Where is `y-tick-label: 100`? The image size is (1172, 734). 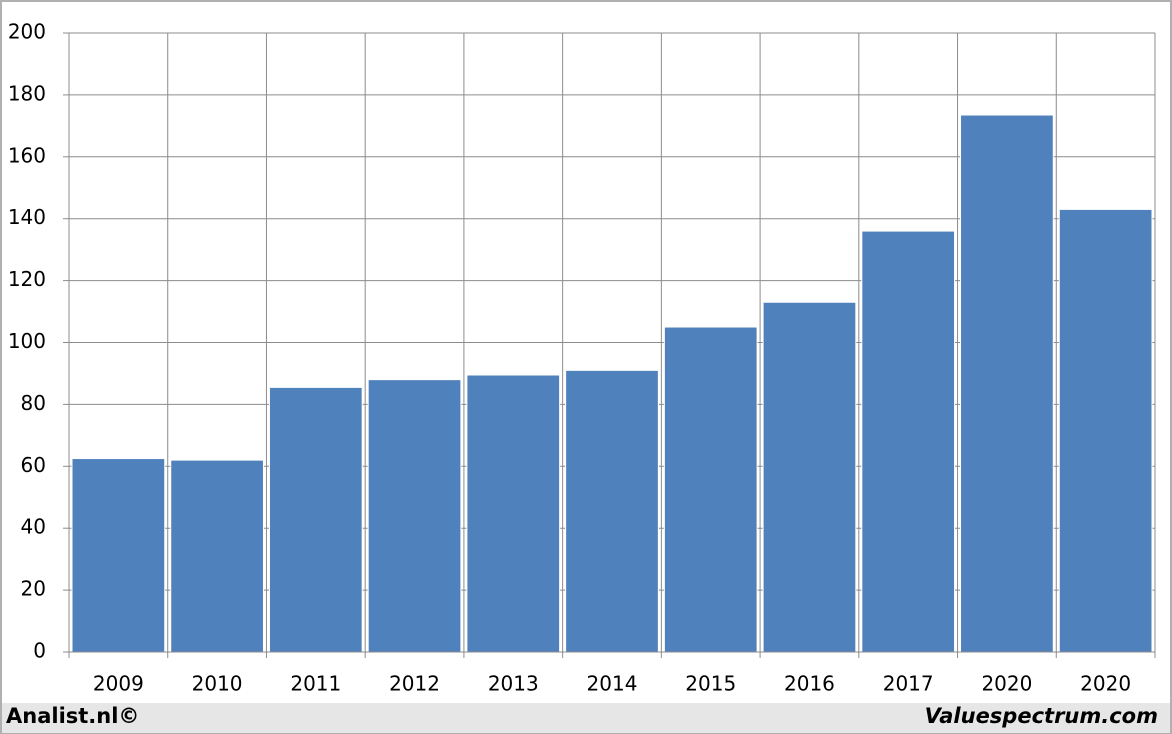
y-tick-label: 100 is located at coordinates (27, 341).